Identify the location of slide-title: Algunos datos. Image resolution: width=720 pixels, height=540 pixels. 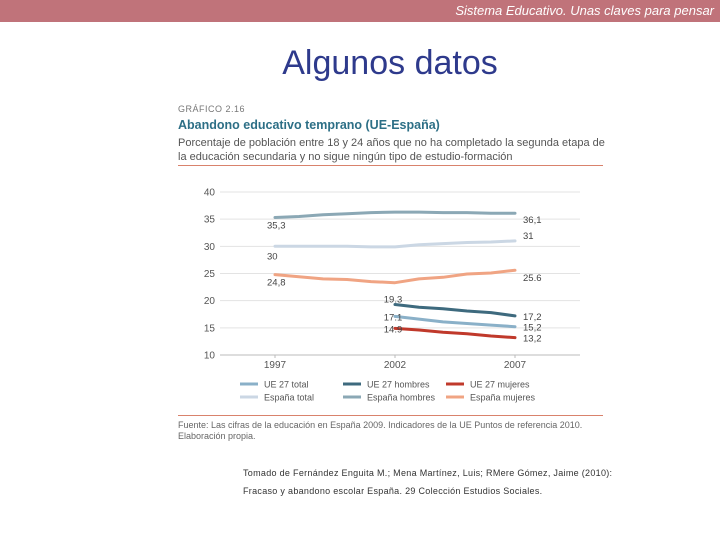
(390, 63).